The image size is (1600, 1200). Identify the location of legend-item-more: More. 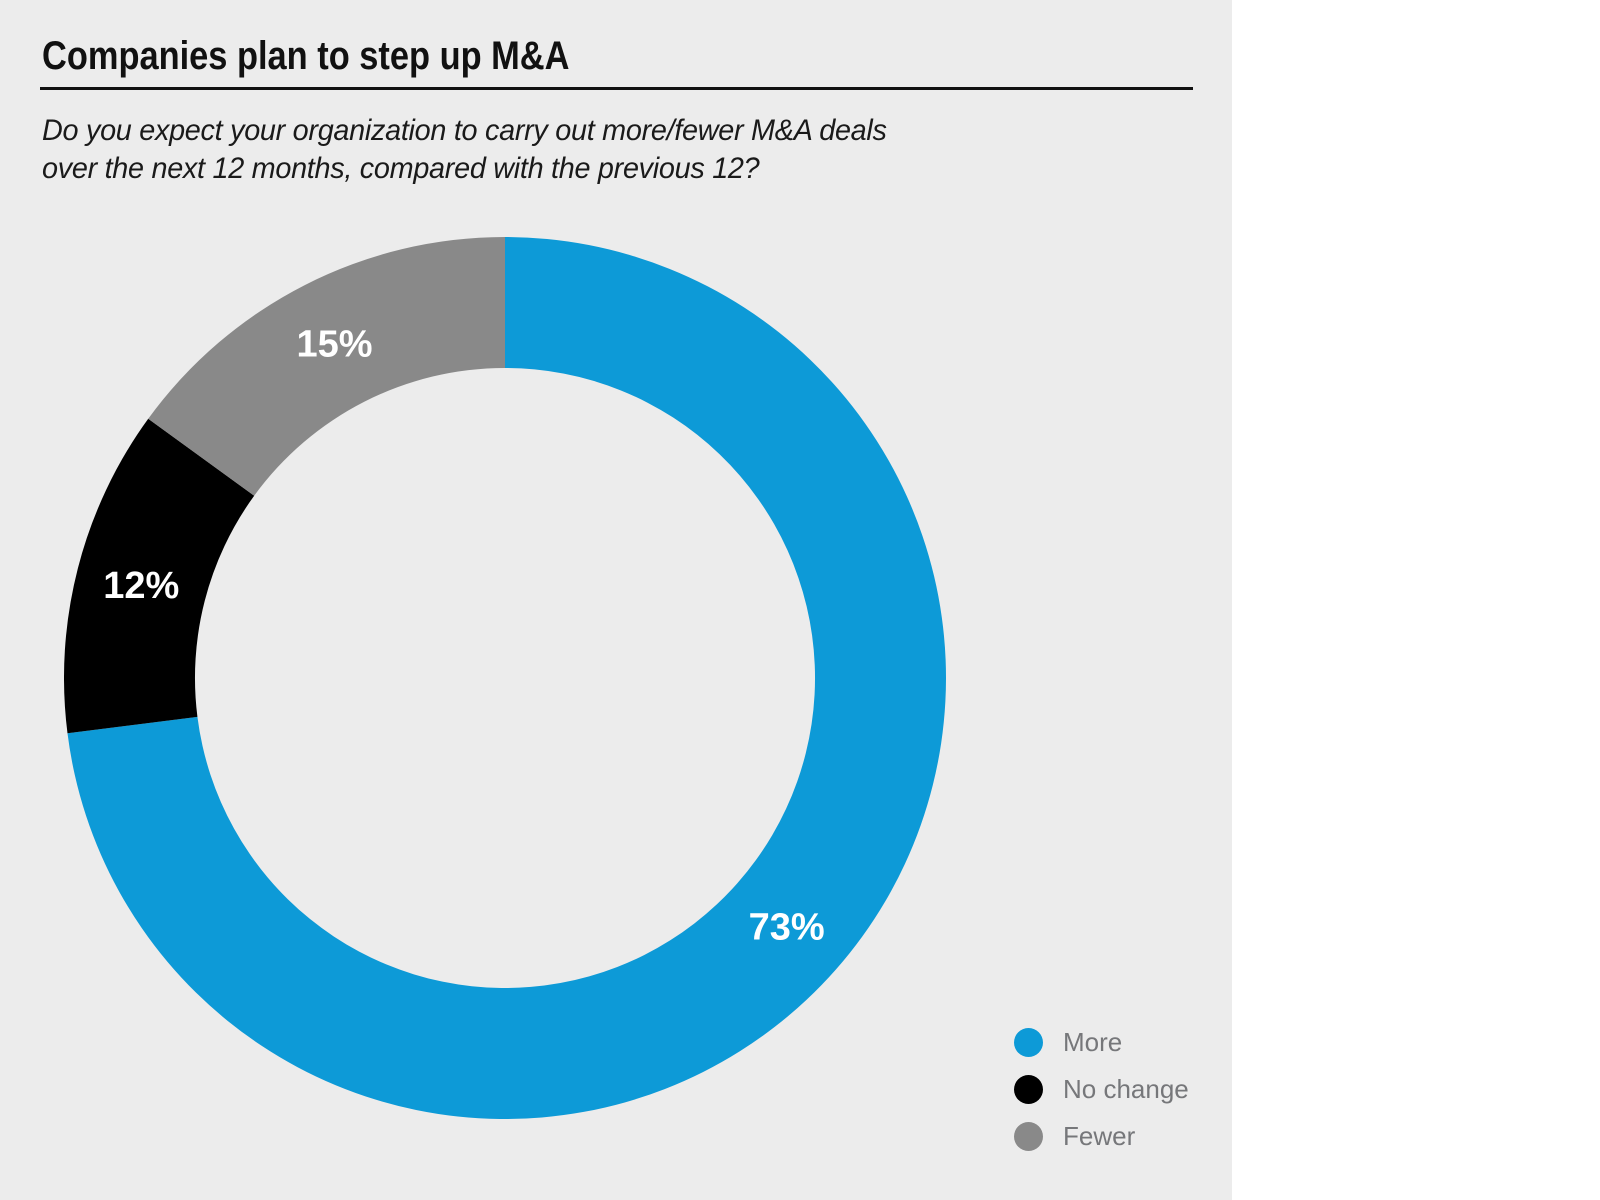
(1101, 1042).